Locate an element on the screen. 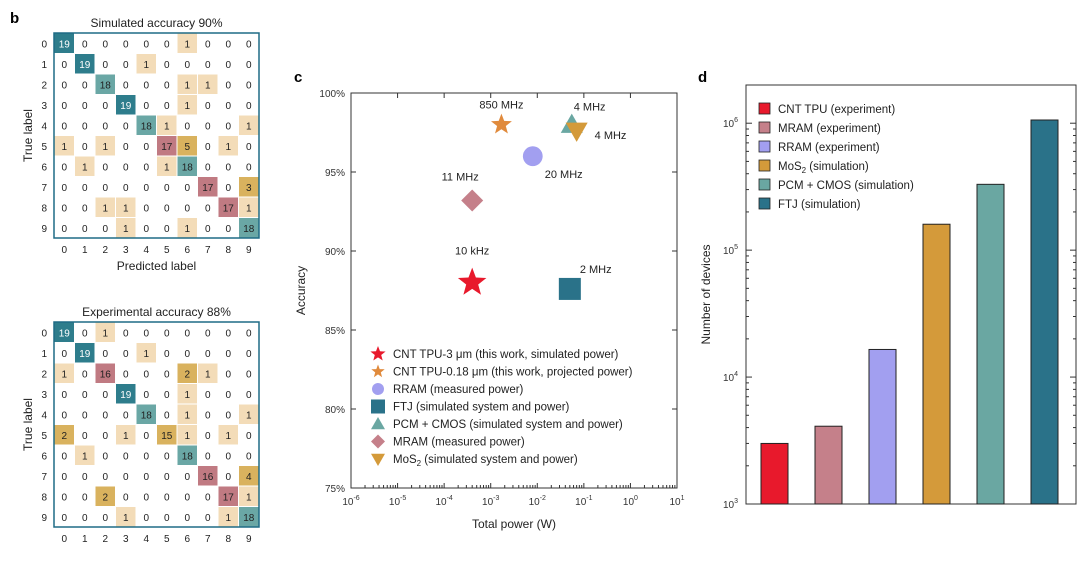 Image resolution: width=1080 pixels, height=564 pixels. heatmap-x-tick: 3 is located at coordinates (126, 539).